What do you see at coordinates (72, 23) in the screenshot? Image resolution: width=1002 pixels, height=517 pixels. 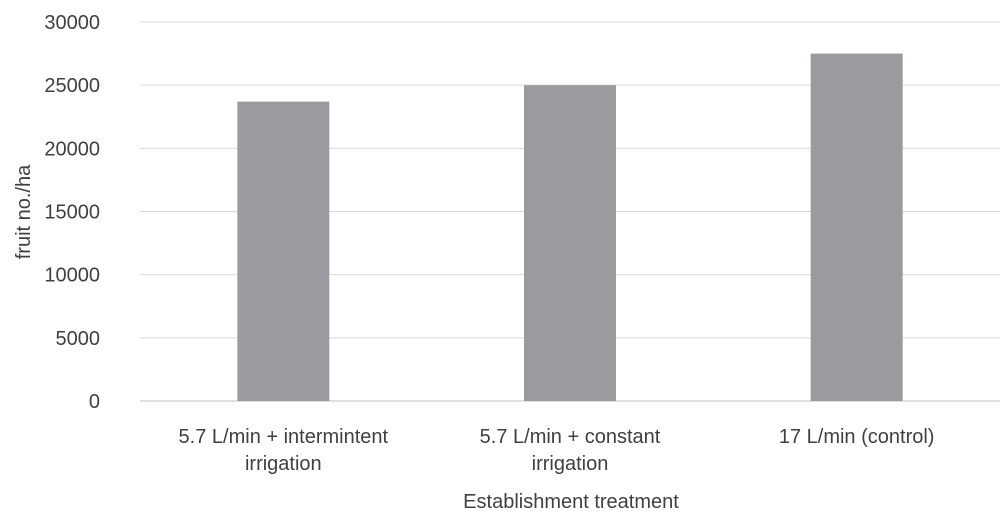 I see `y-tick-label: 30000` at bounding box center [72, 23].